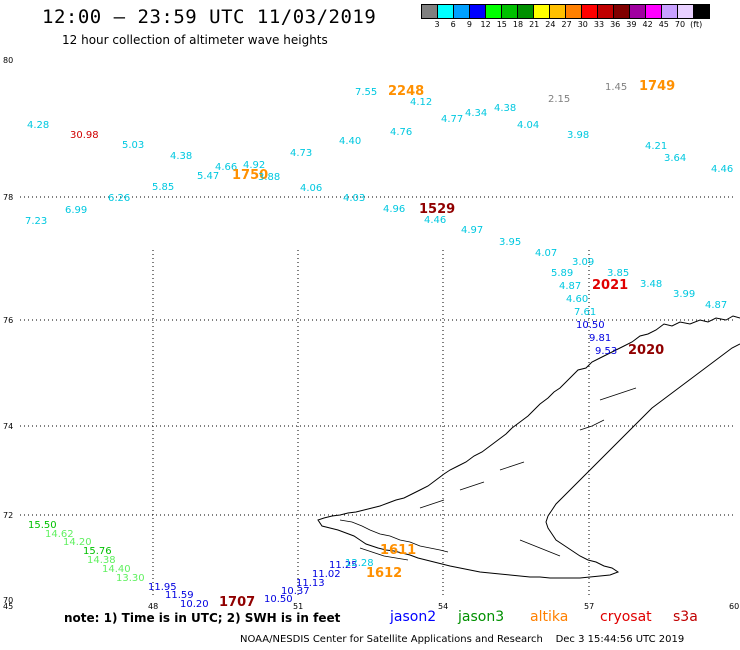  What do you see at coordinates (250, 175) in the screenshot?
I see `pass-time-label: 1750` at bounding box center [250, 175].